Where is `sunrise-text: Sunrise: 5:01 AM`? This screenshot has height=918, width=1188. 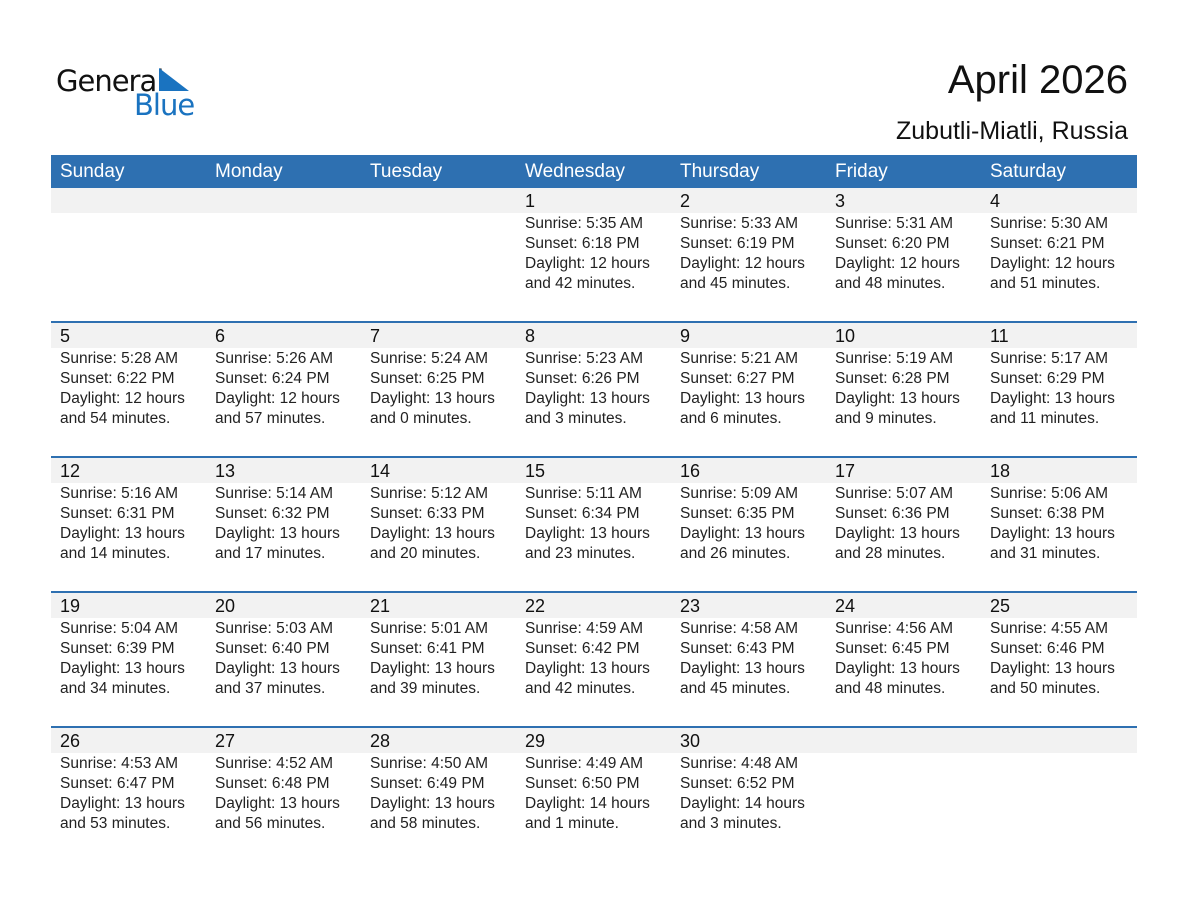
sunrise-text: Sunrise: 5:01 AM is located at coordinates (429, 628).